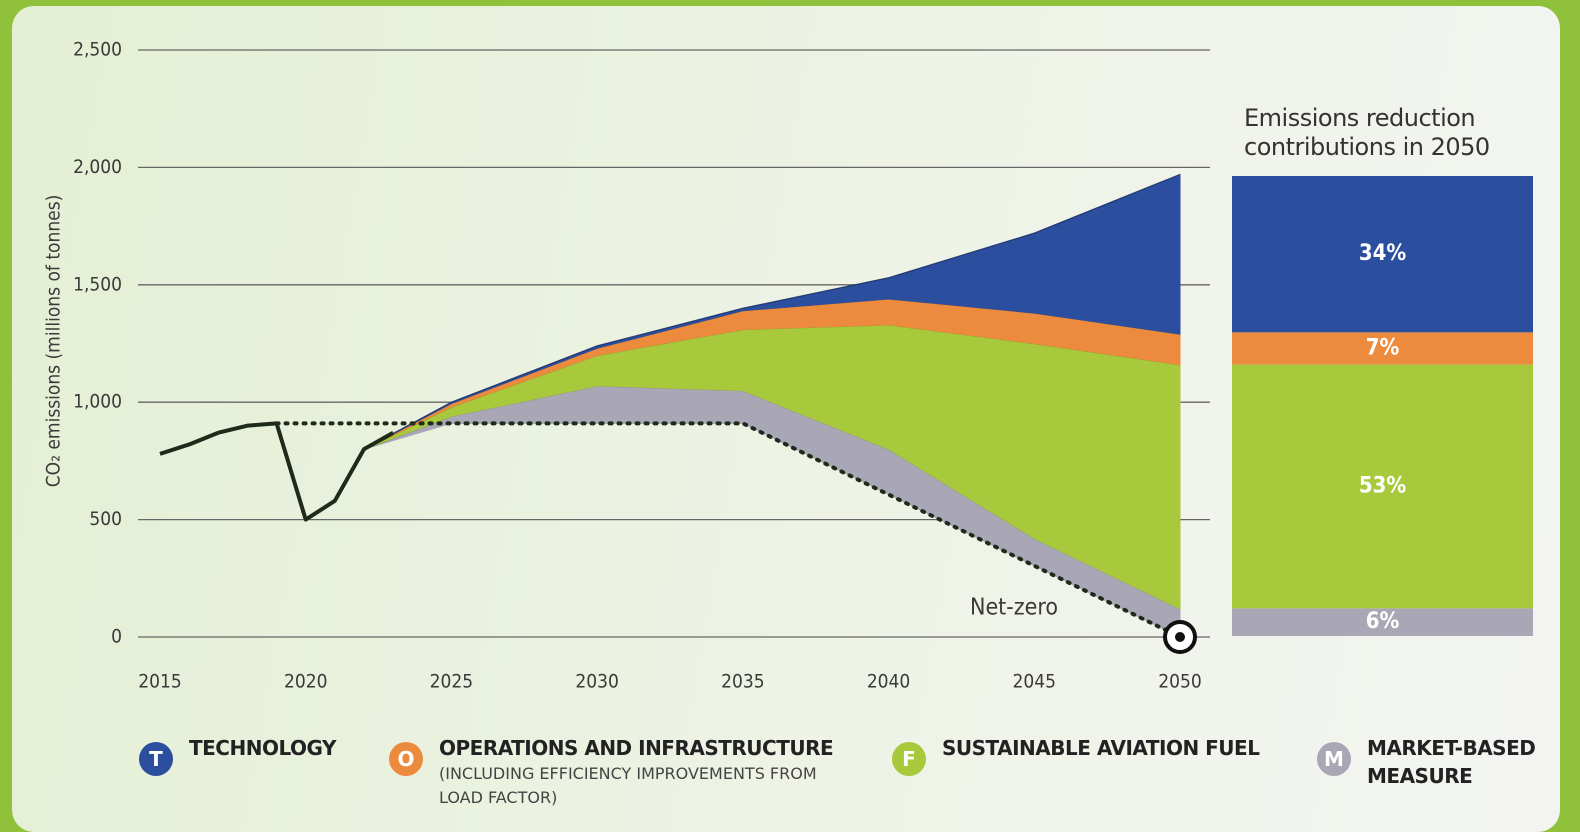  What do you see at coordinates (406, 759) in the screenshot?
I see `legend-icon: O` at bounding box center [406, 759].